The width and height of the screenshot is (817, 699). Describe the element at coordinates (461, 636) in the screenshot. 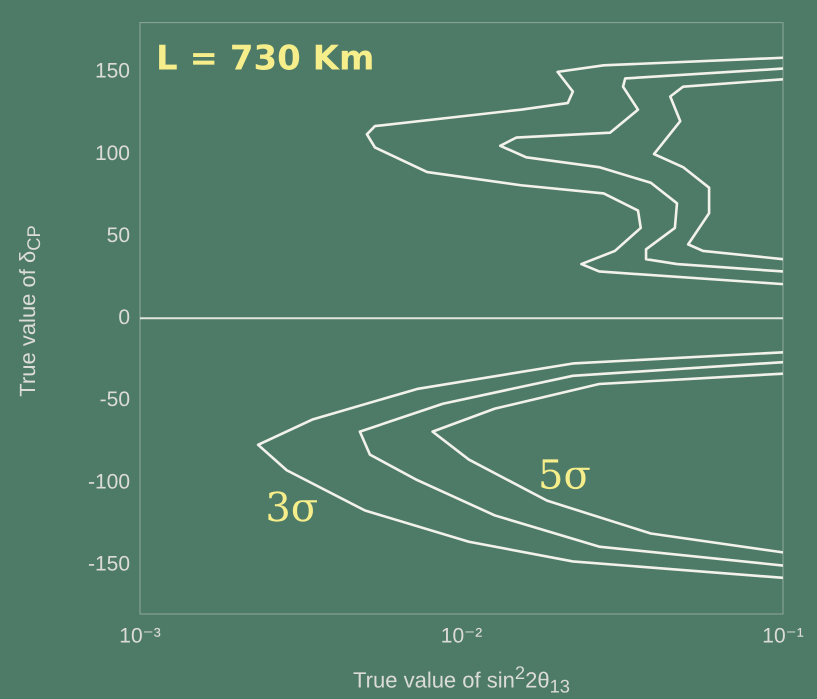

I see `x-tick-label: 10⁻²` at that location.